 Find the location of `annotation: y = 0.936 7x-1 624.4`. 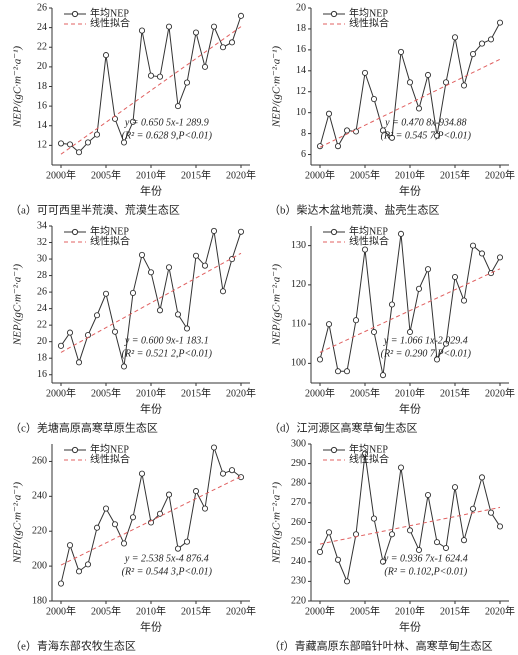

annotation: y = 0.936 7x-1 624.4 is located at coordinates (425, 558).